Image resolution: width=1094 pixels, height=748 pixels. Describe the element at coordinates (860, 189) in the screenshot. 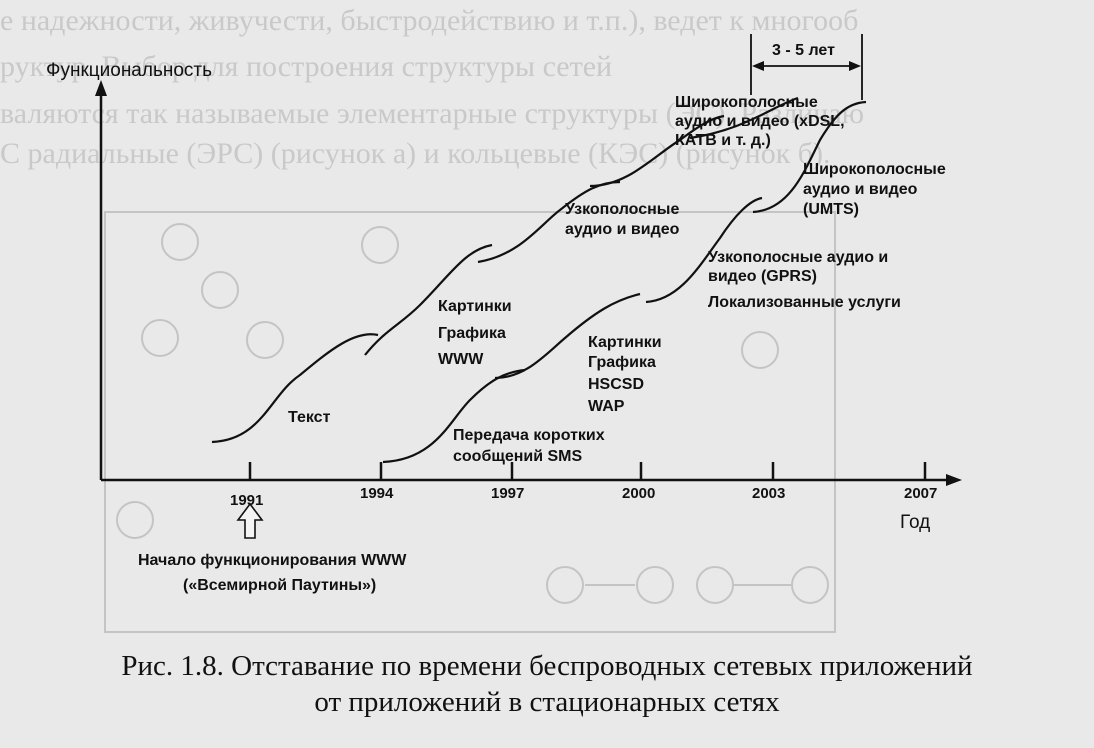

I see `label-wireless-broadband-line: аудио и видео` at that location.